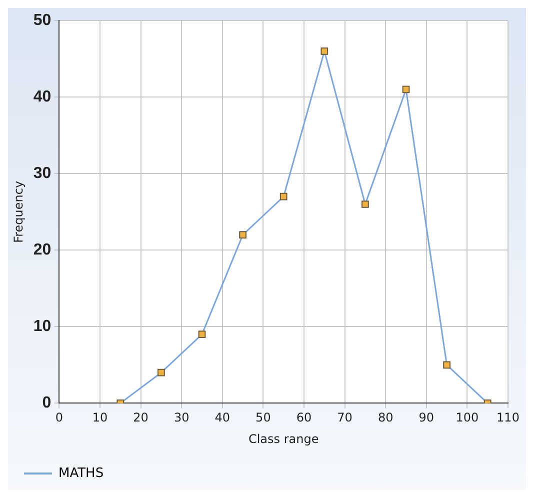 Image resolution: width=534 pixels, height=498 pixels. What do you see at coordinates (140, 417) in the screenshot?
I see `x-tick-label: 20` at bounding box center [140, 417].